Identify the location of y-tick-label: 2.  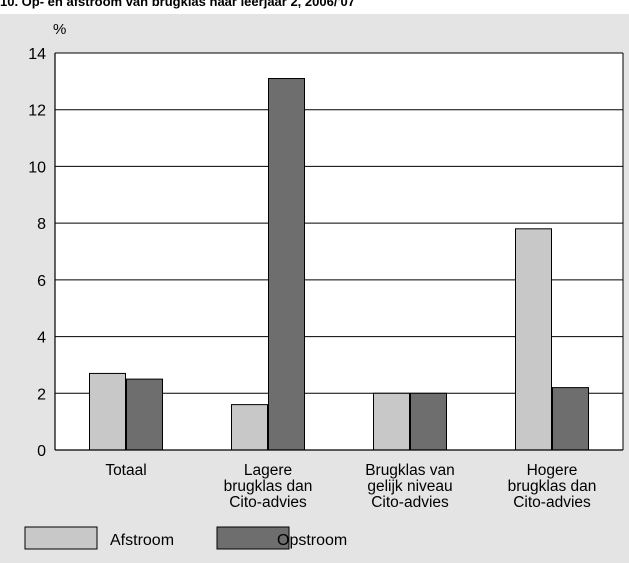
(41, 394).